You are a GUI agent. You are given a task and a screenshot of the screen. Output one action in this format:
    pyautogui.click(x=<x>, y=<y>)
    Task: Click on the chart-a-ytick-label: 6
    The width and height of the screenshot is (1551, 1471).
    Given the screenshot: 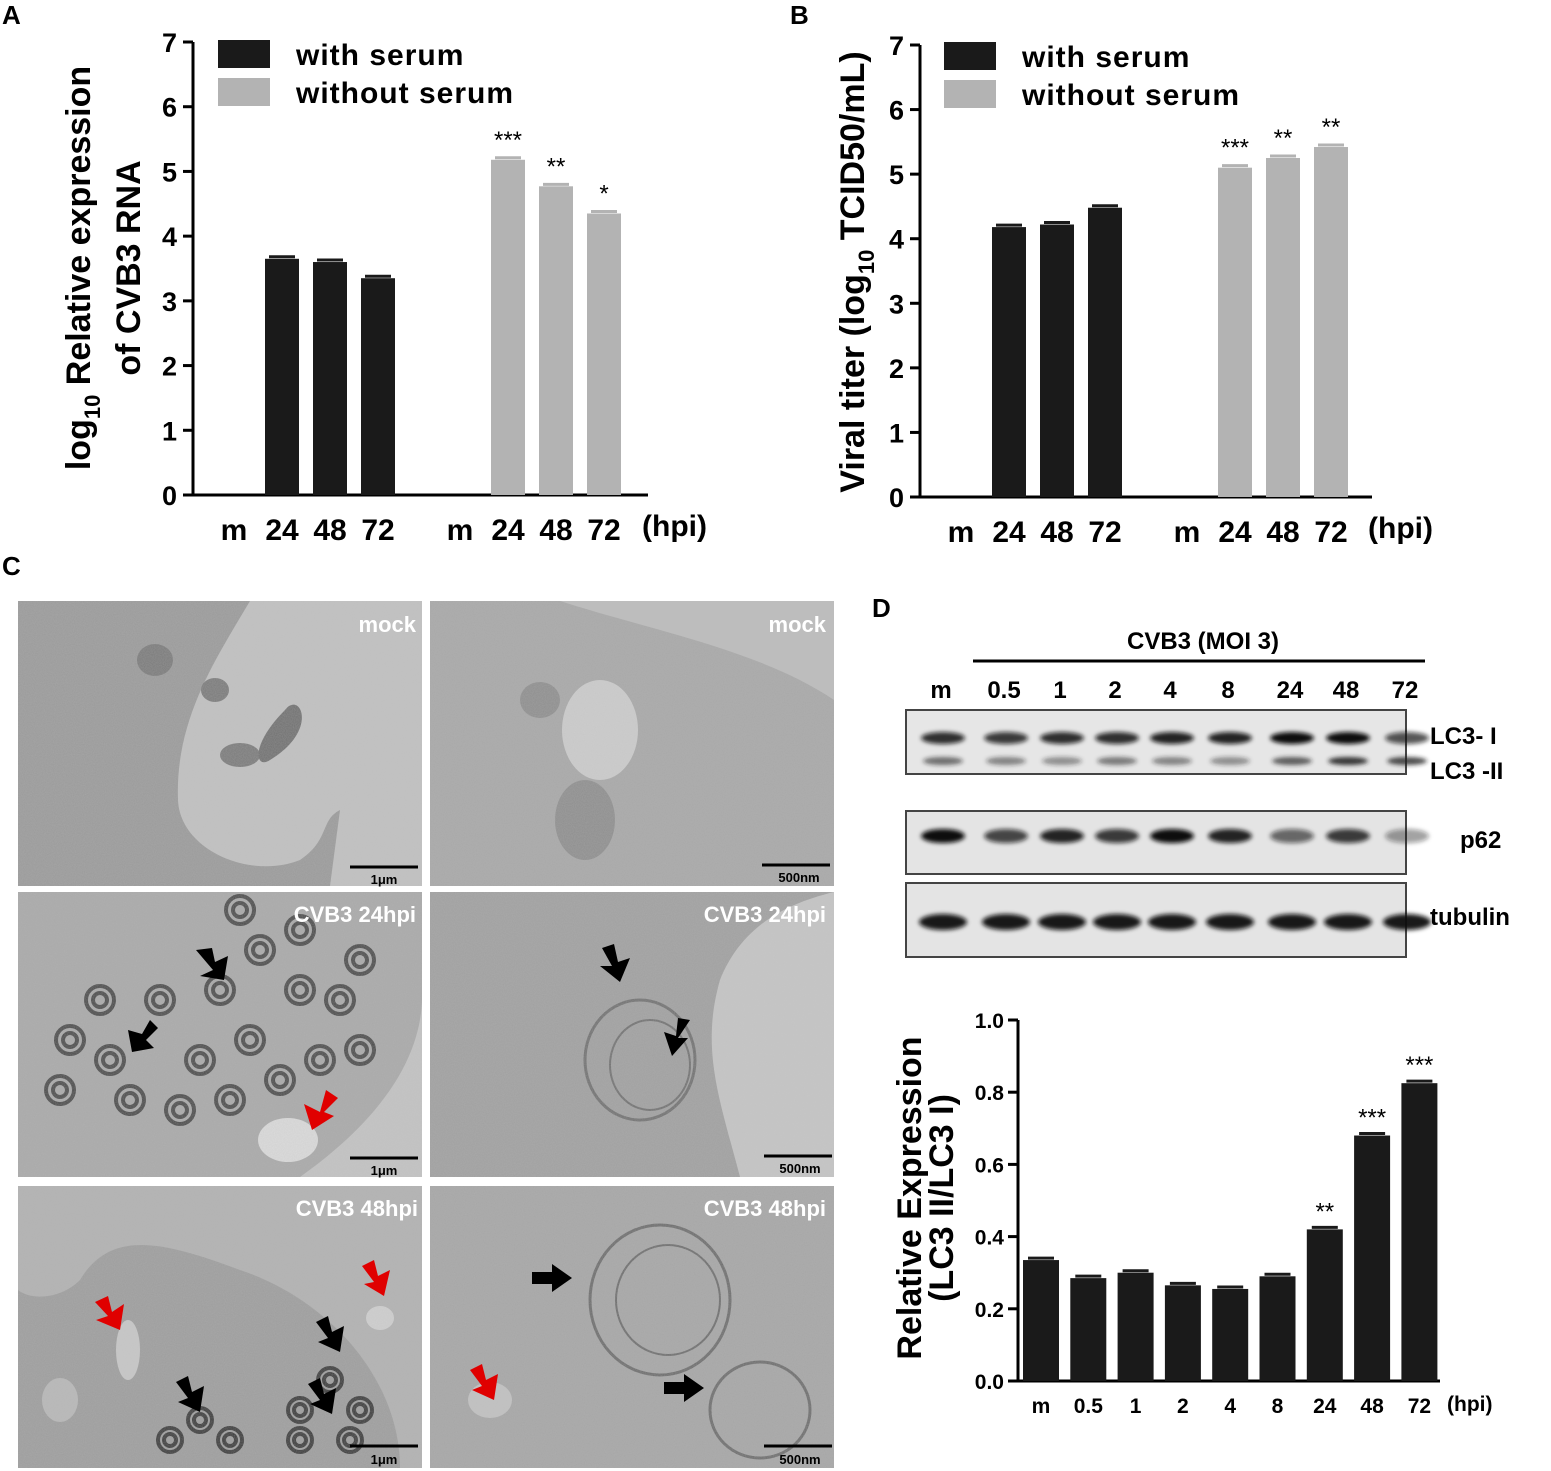 What is the action you would take?
    pyautogui.click(x=169, y=108)
    